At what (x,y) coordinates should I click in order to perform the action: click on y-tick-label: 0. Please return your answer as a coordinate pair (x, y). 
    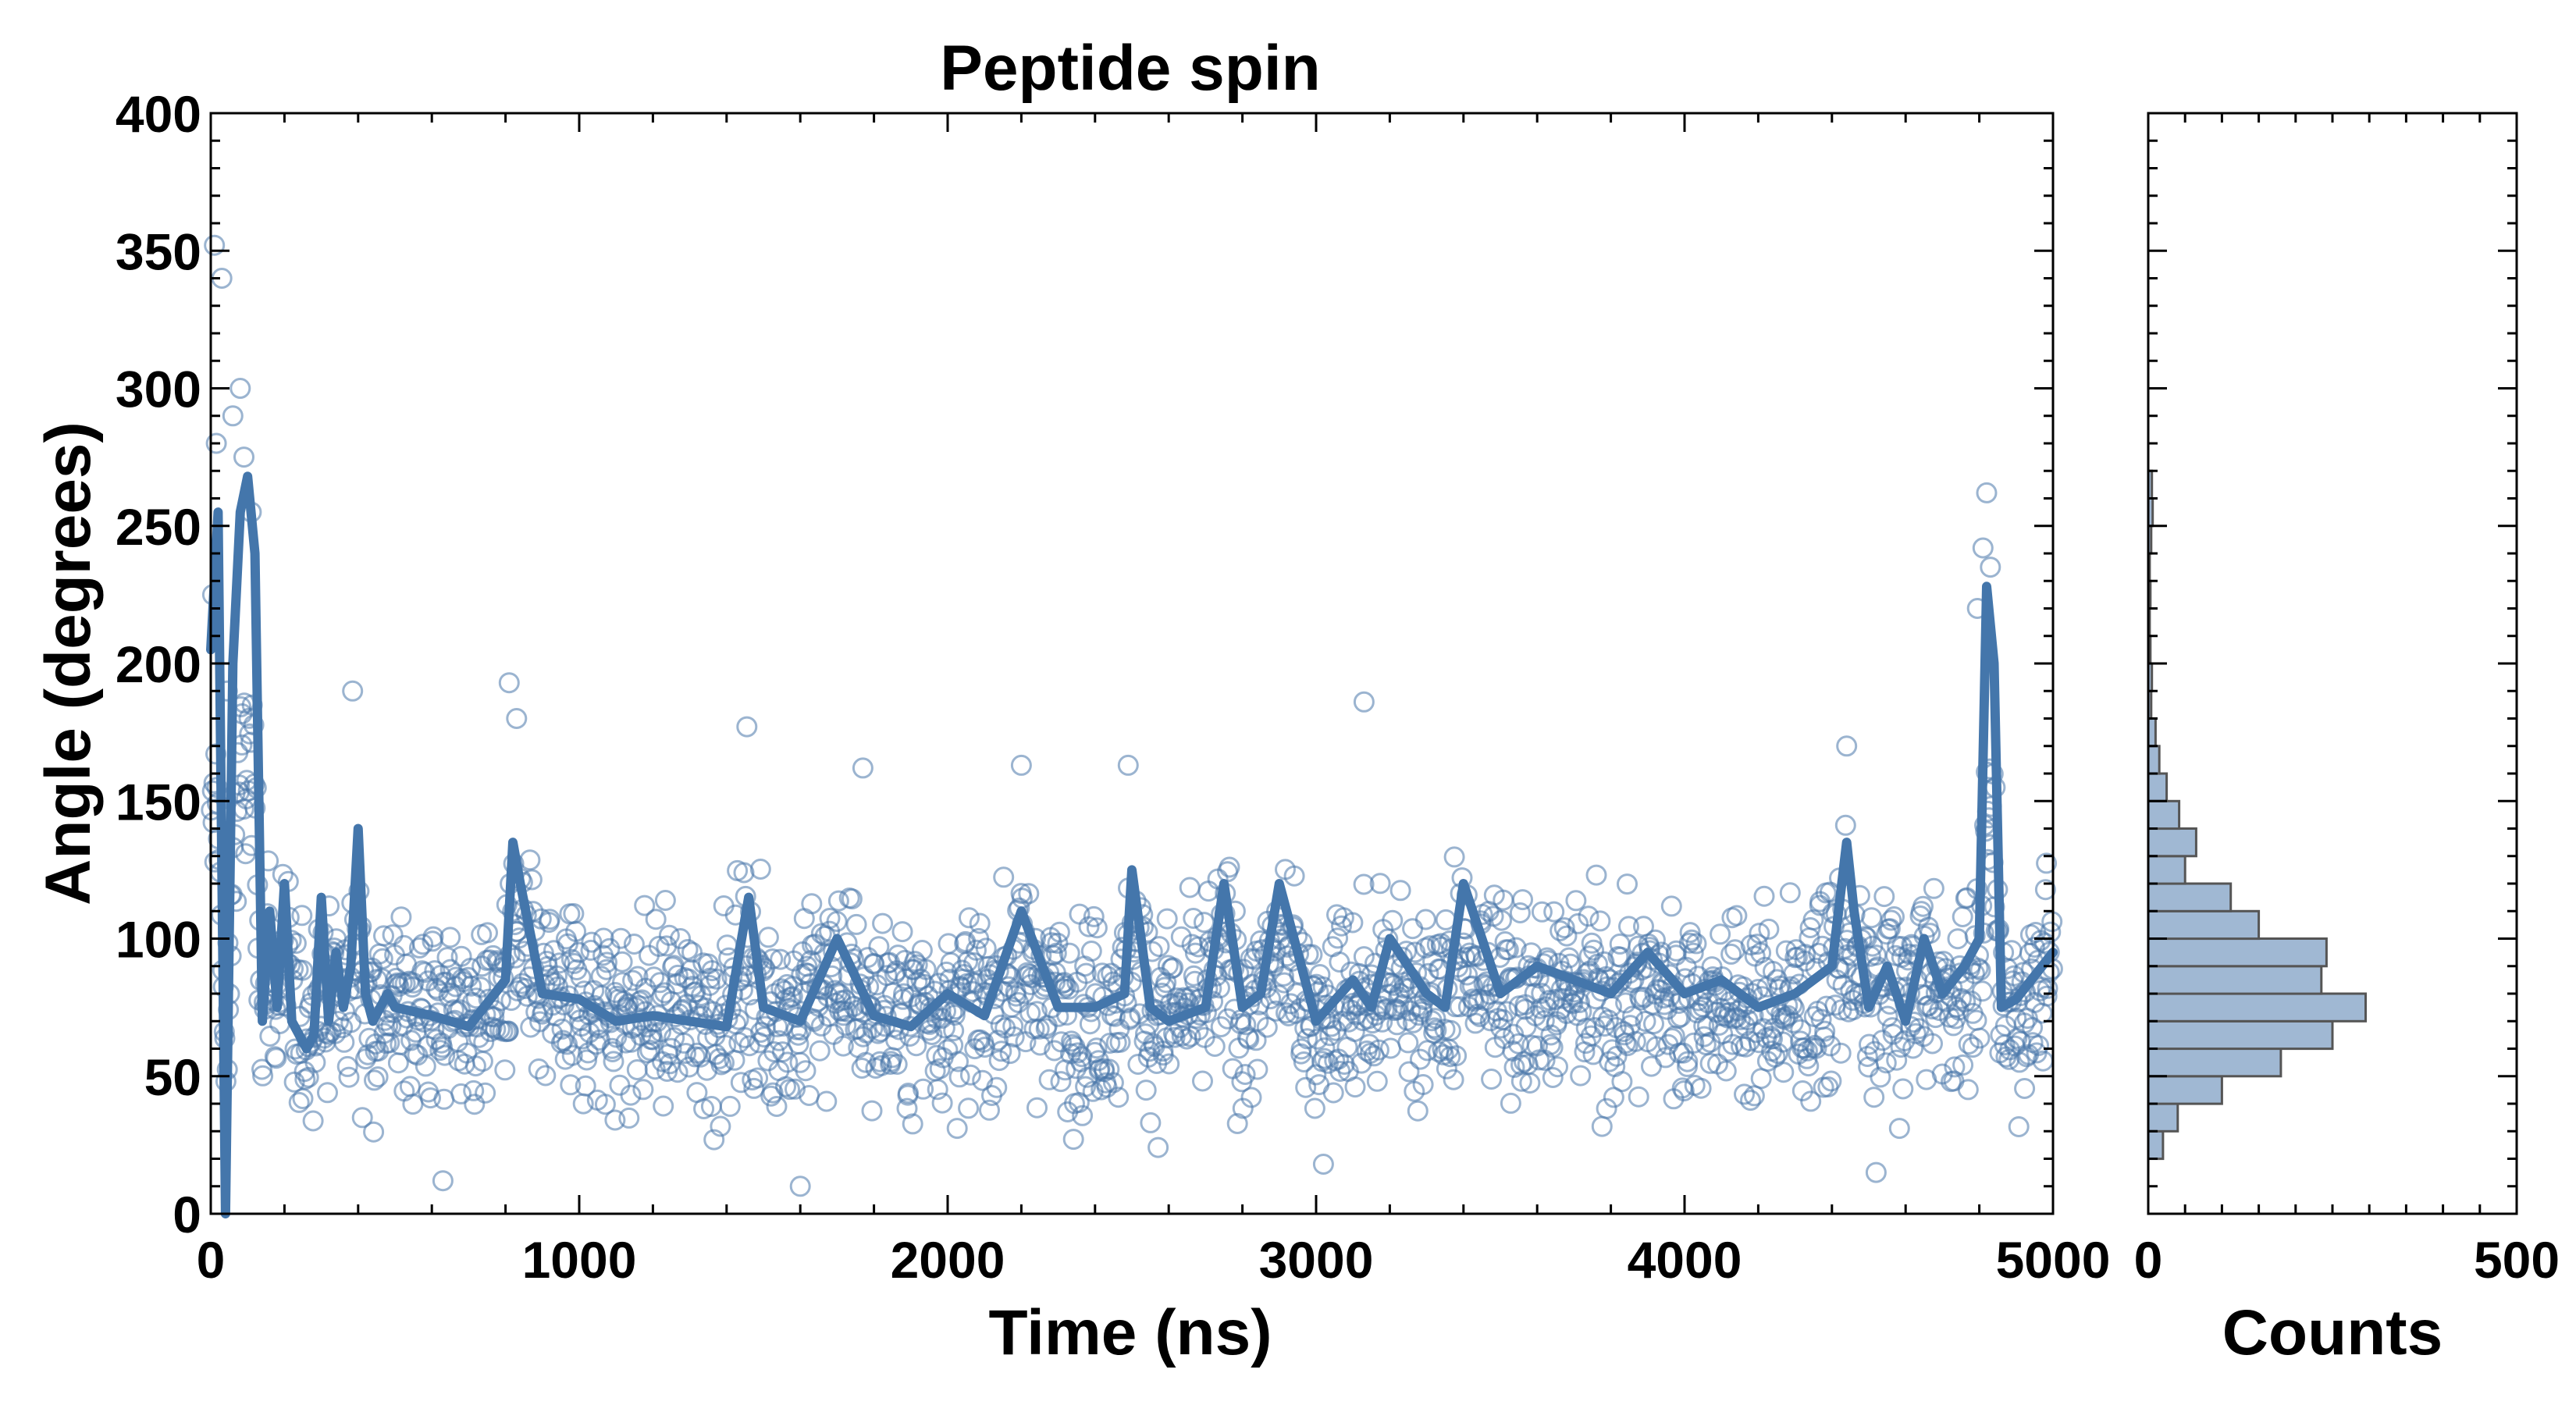
    Looking at the image, I should click on (187, 1215).